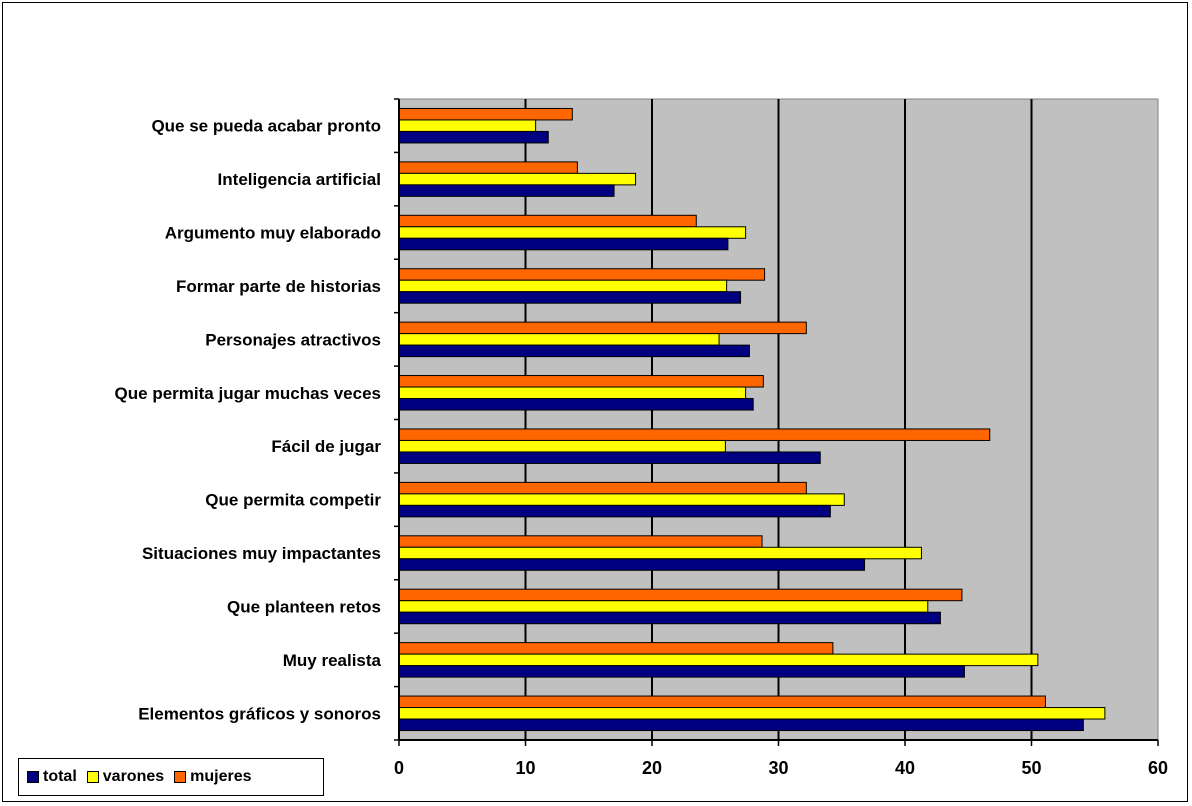 The width and height of the screenshot is (1192, 806). Describe the element at coordinates (180, 777) in the screenshot. I see `legend-swatch-mujeres` at that location.